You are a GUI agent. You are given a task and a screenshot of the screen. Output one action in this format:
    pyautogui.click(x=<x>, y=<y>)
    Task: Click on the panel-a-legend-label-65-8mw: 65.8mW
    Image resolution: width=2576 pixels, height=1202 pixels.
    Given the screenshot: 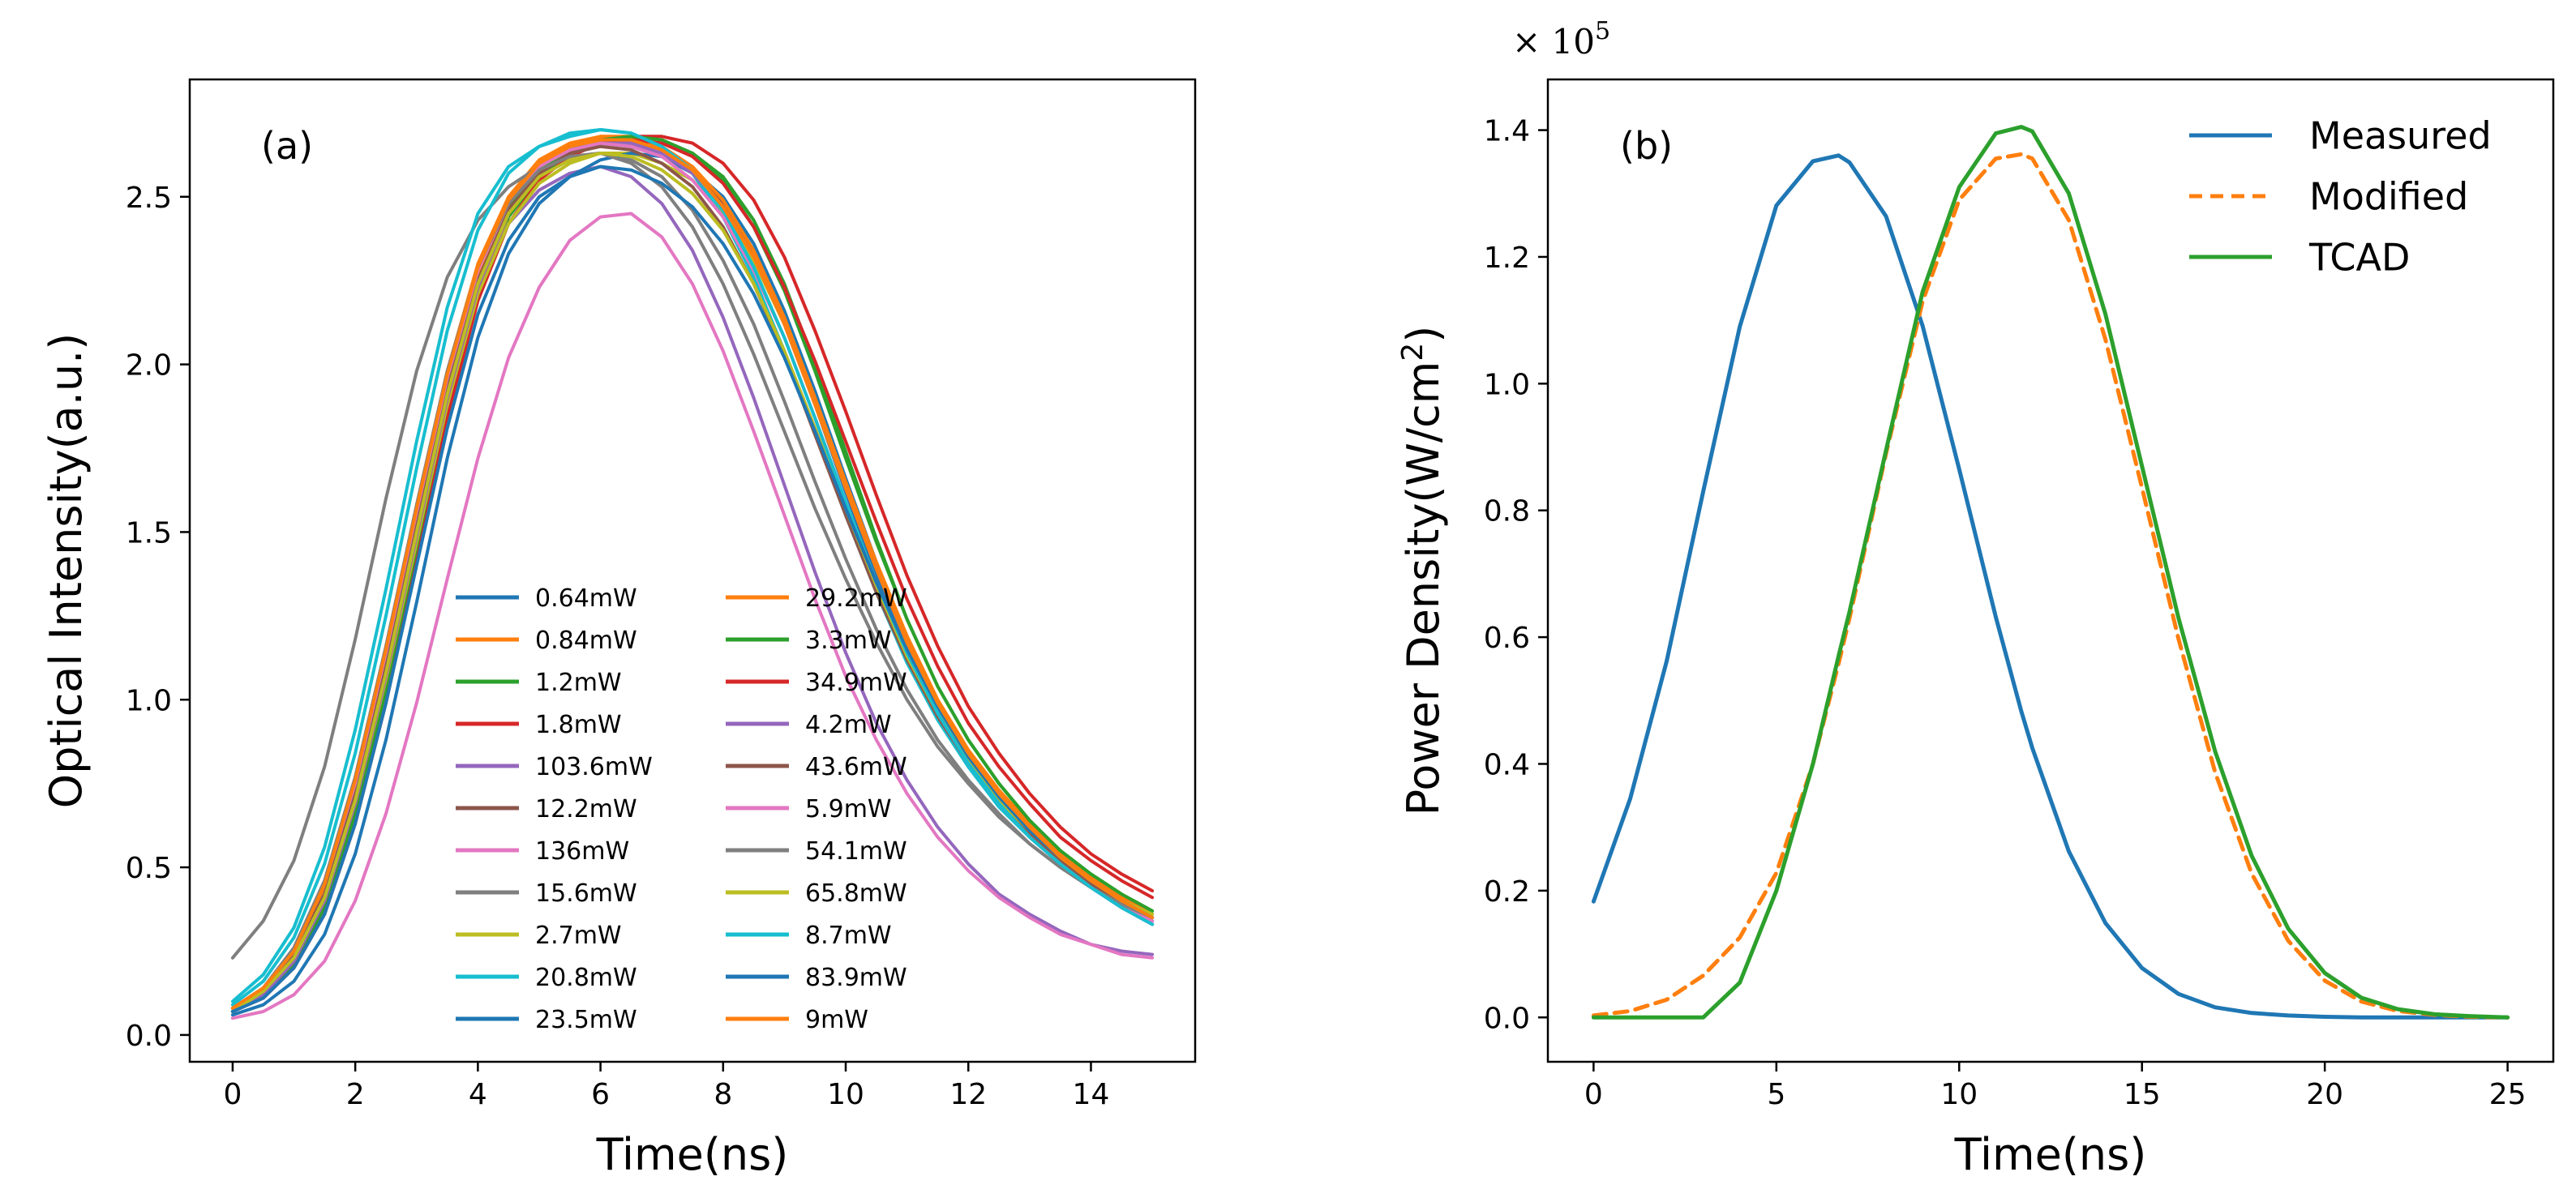 What is the action you would take?
    pyautogui.click(x=856, y=893)
    